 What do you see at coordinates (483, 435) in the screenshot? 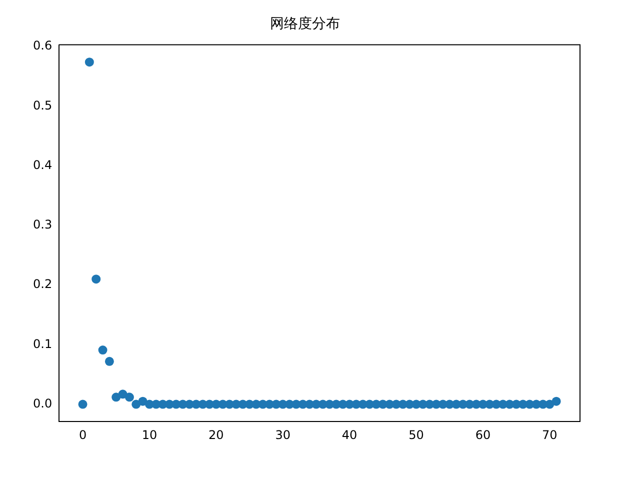
I see `x-tick-label: 60` at bounding box center [483, 435].